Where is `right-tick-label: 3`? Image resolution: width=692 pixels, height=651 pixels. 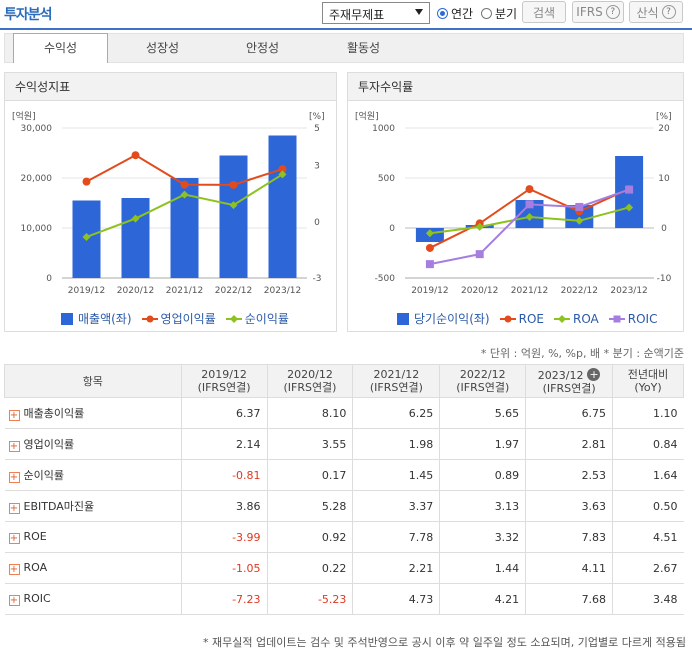
right-tick-label: 3 is located at coordinates (317, 167).